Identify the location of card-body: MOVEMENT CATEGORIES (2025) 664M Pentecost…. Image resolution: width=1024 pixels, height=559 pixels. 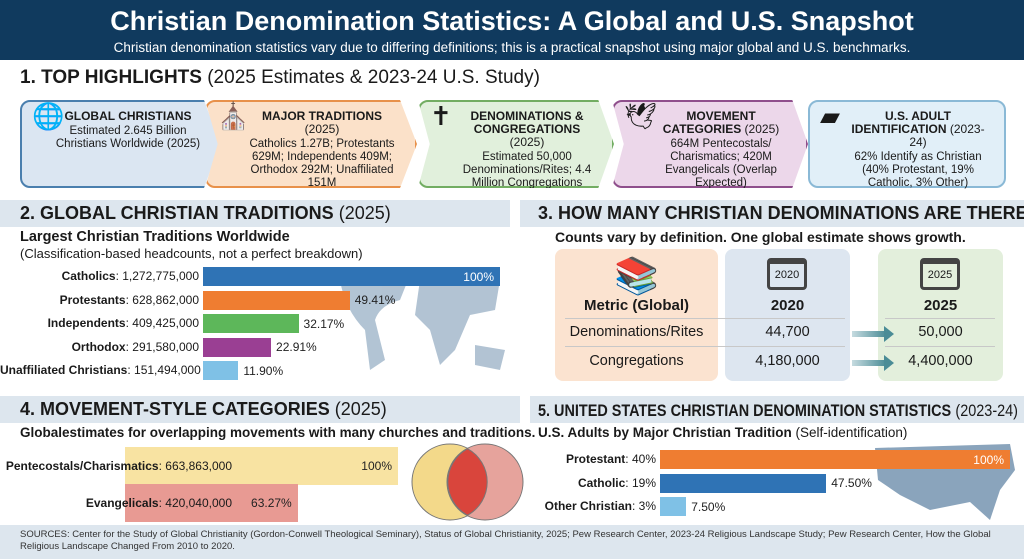
(721, 149).